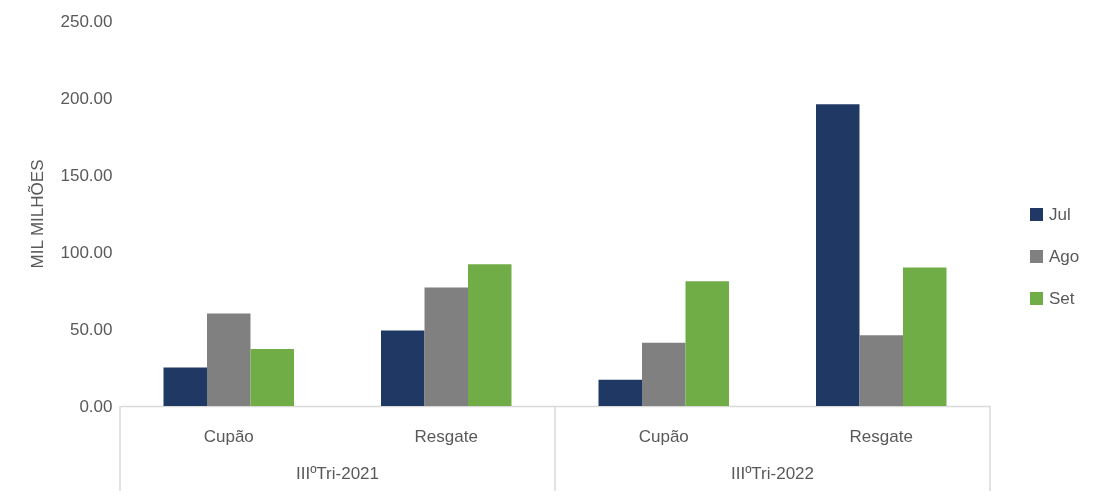  What do you see at coordinates (1064, 256) in the screenshot?
I see `legend-label: Ago` at bounding box center [1064, 256].